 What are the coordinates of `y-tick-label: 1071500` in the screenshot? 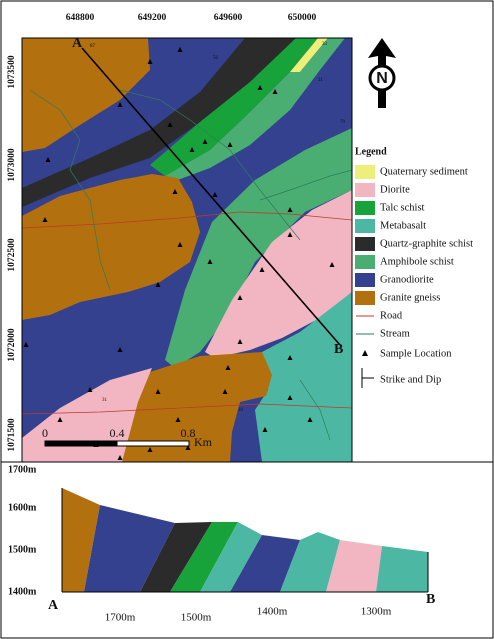 It's located at (12, 435).